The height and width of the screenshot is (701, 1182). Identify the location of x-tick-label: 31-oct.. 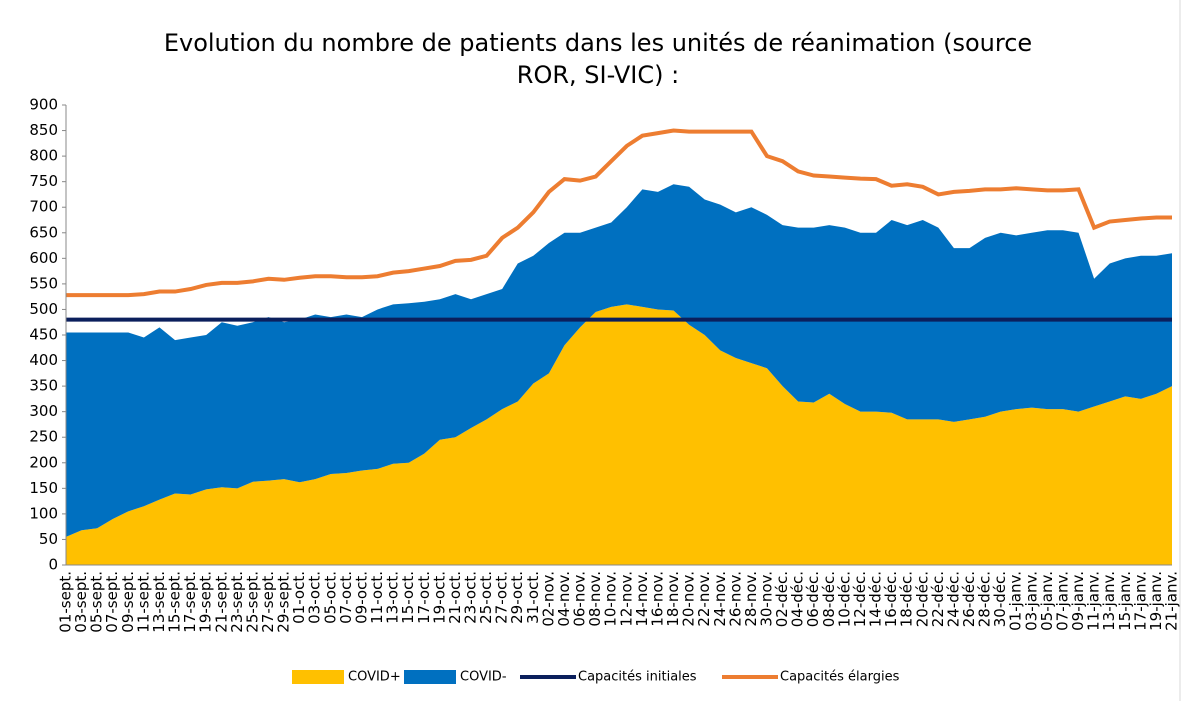
(533, 597).